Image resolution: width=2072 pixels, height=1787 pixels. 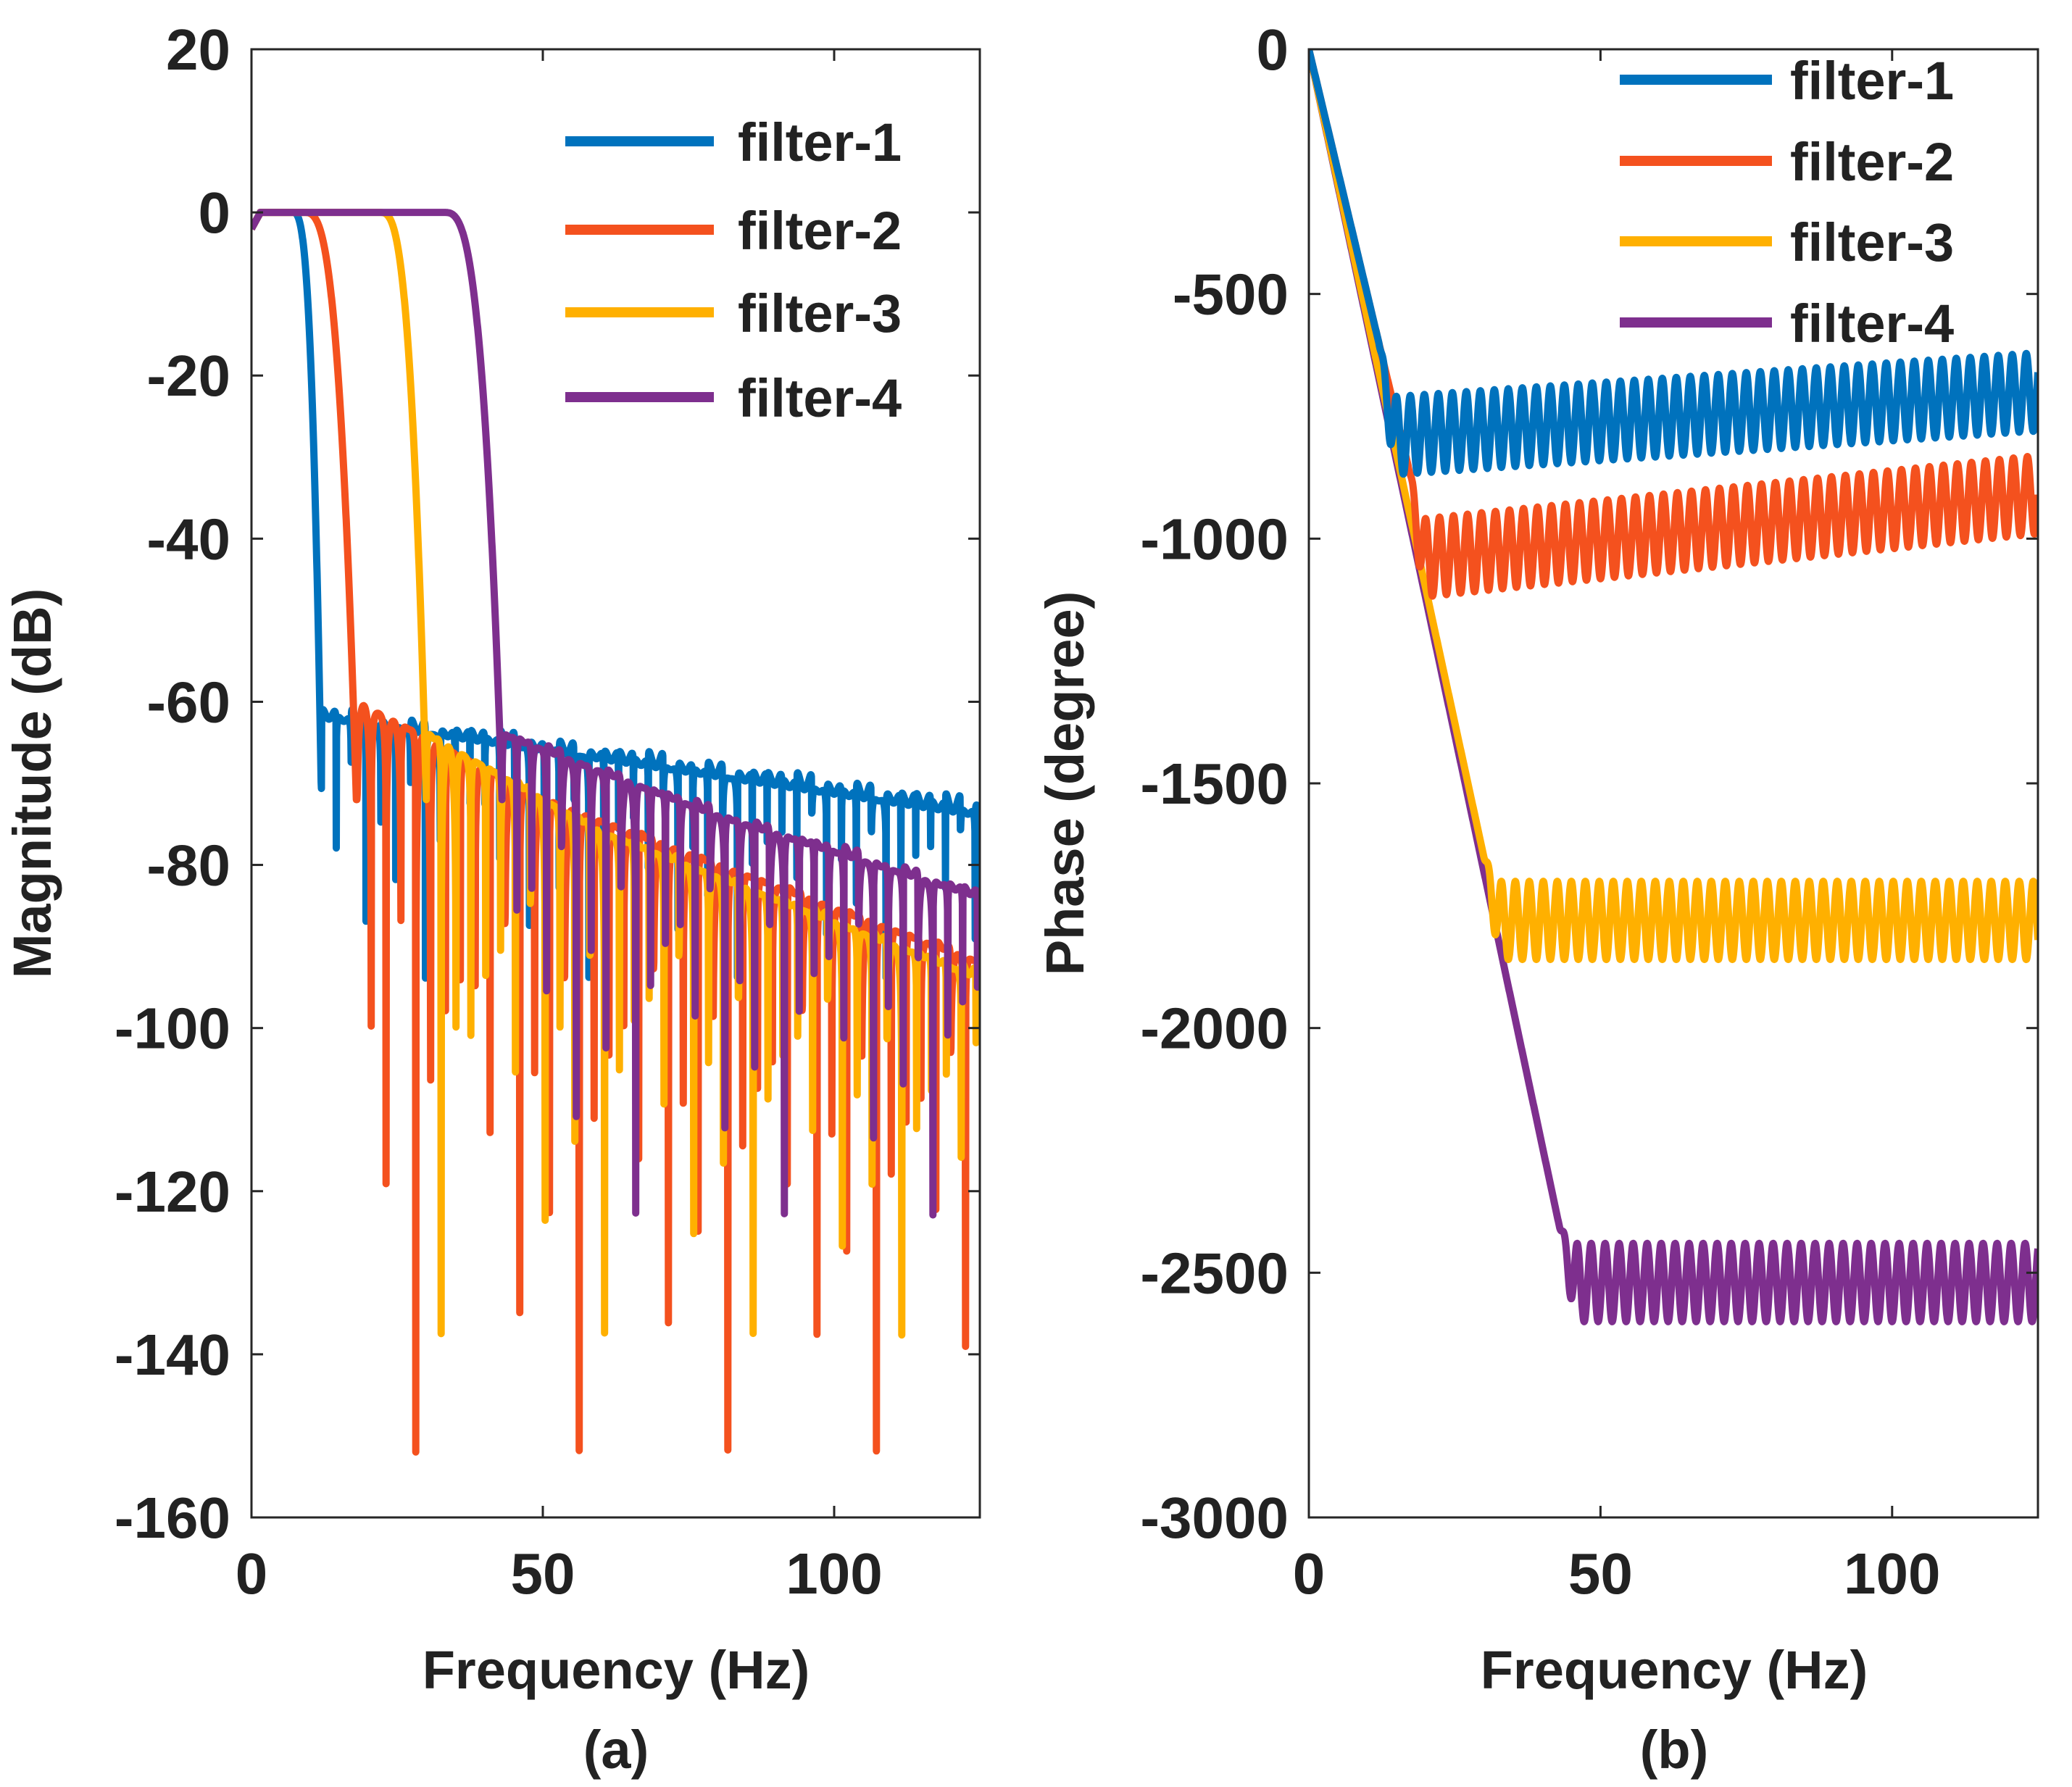 I want to click on y-tick-label: -100, so click(x=172, y=1028).